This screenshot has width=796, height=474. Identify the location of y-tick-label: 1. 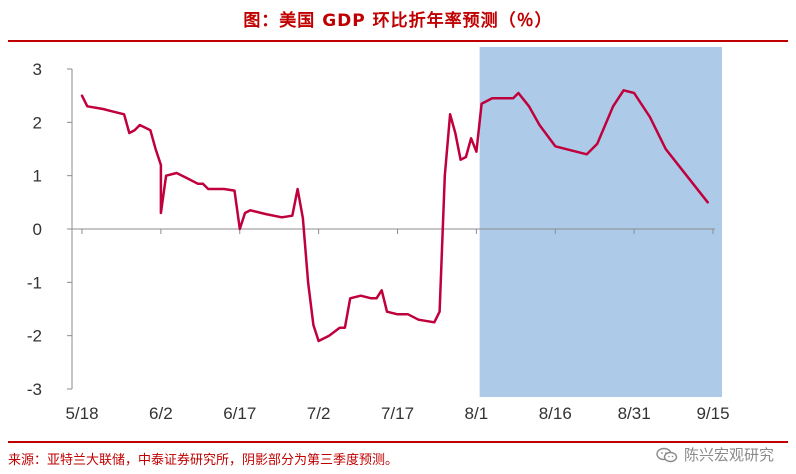
(37, 176).